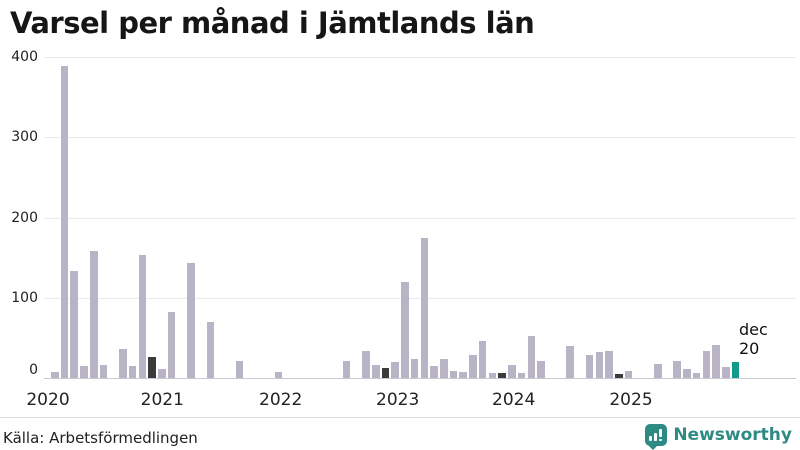 Image resolution: width=800 pixels, height=450 pixels. What do you see at coordinates (631, 400) in the screenshot?
I see `x-axis-tick-label-2025: 2025` at bounding box center [631, 400].